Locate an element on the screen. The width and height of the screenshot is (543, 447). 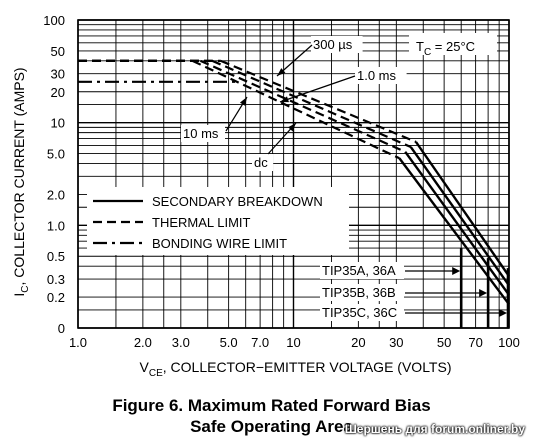
device-limit-label: TIP35B, 36B is located at coordinates (359, 292).